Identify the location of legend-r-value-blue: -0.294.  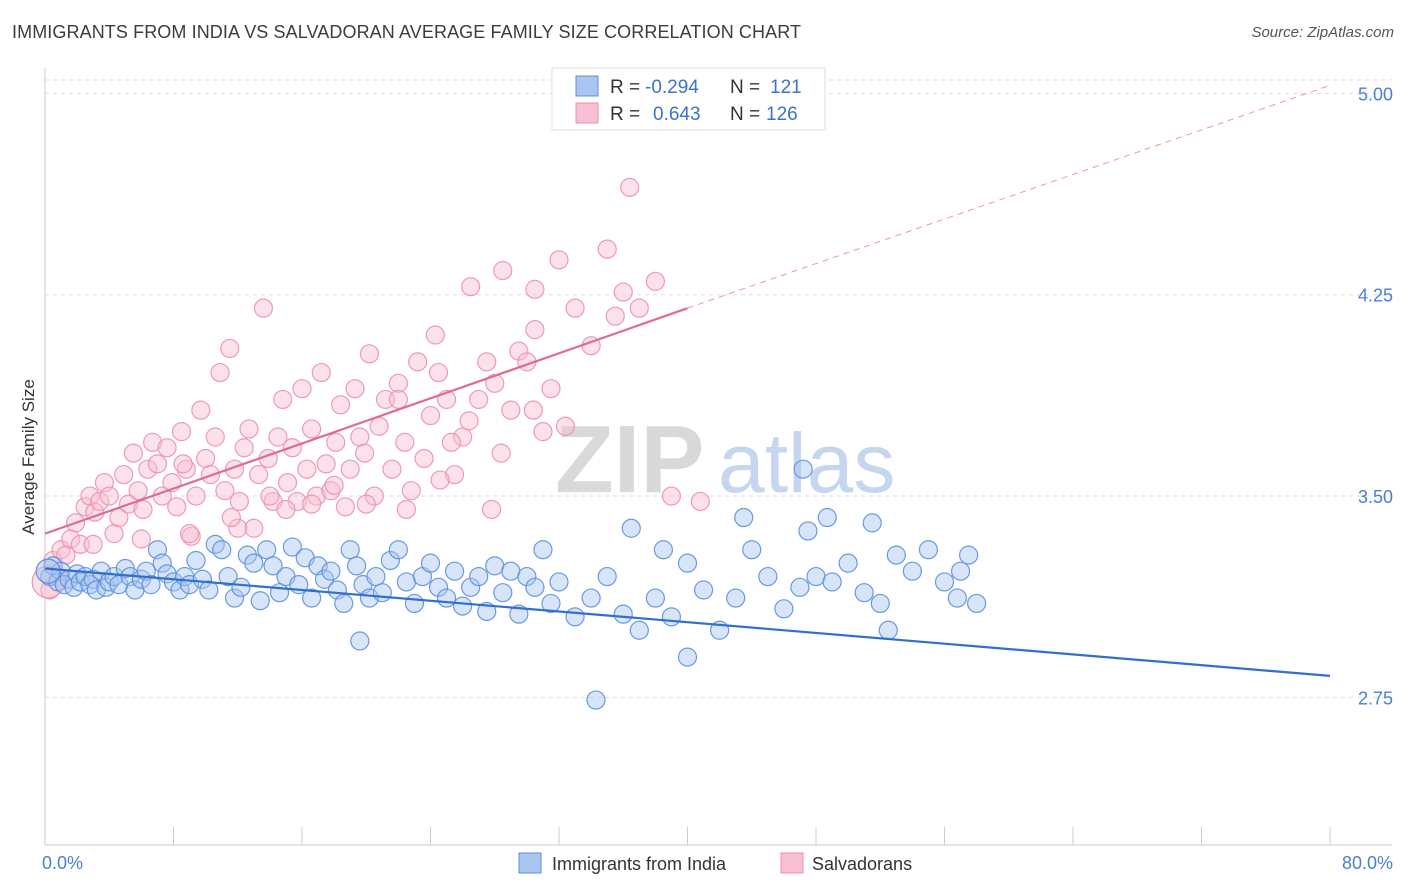
(672, 87).